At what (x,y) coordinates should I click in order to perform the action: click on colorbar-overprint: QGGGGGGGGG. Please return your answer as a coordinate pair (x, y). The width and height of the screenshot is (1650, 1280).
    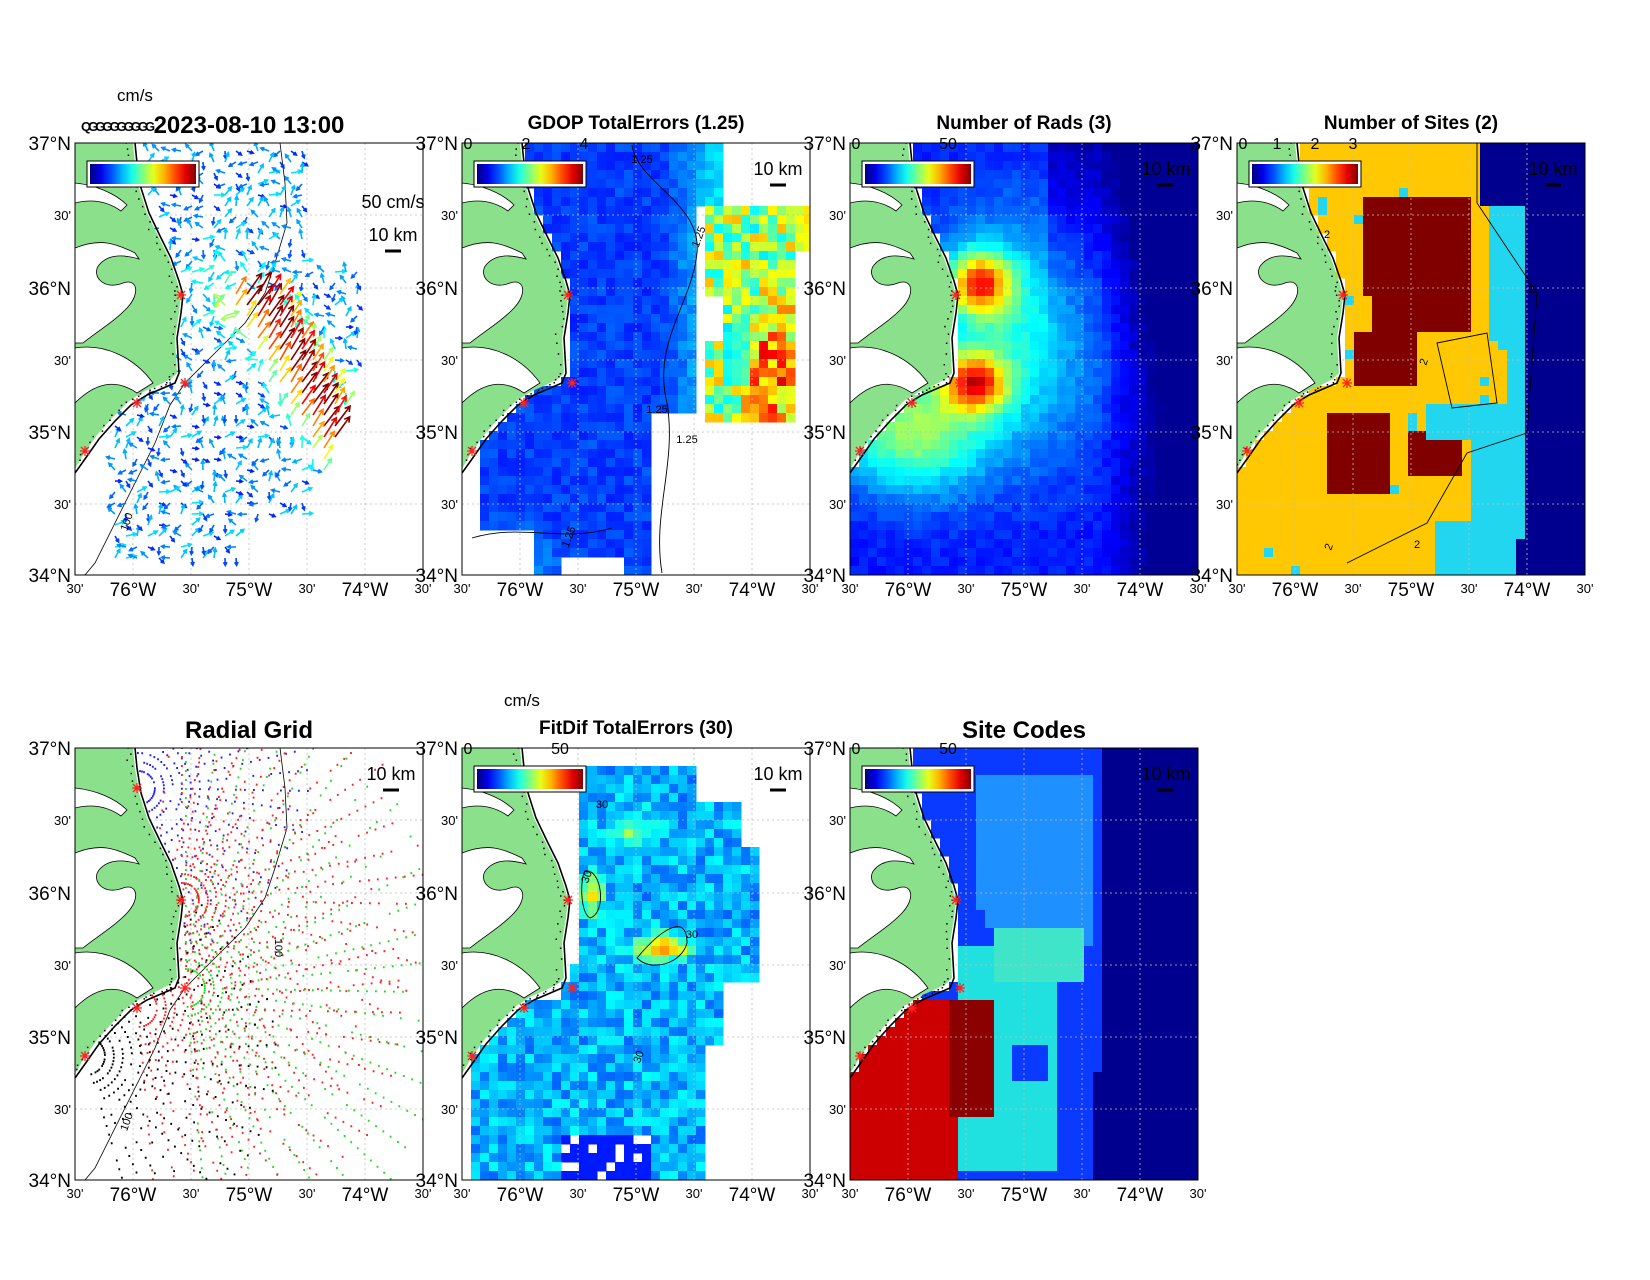
    Looking at the image, I should click on (118, 126).